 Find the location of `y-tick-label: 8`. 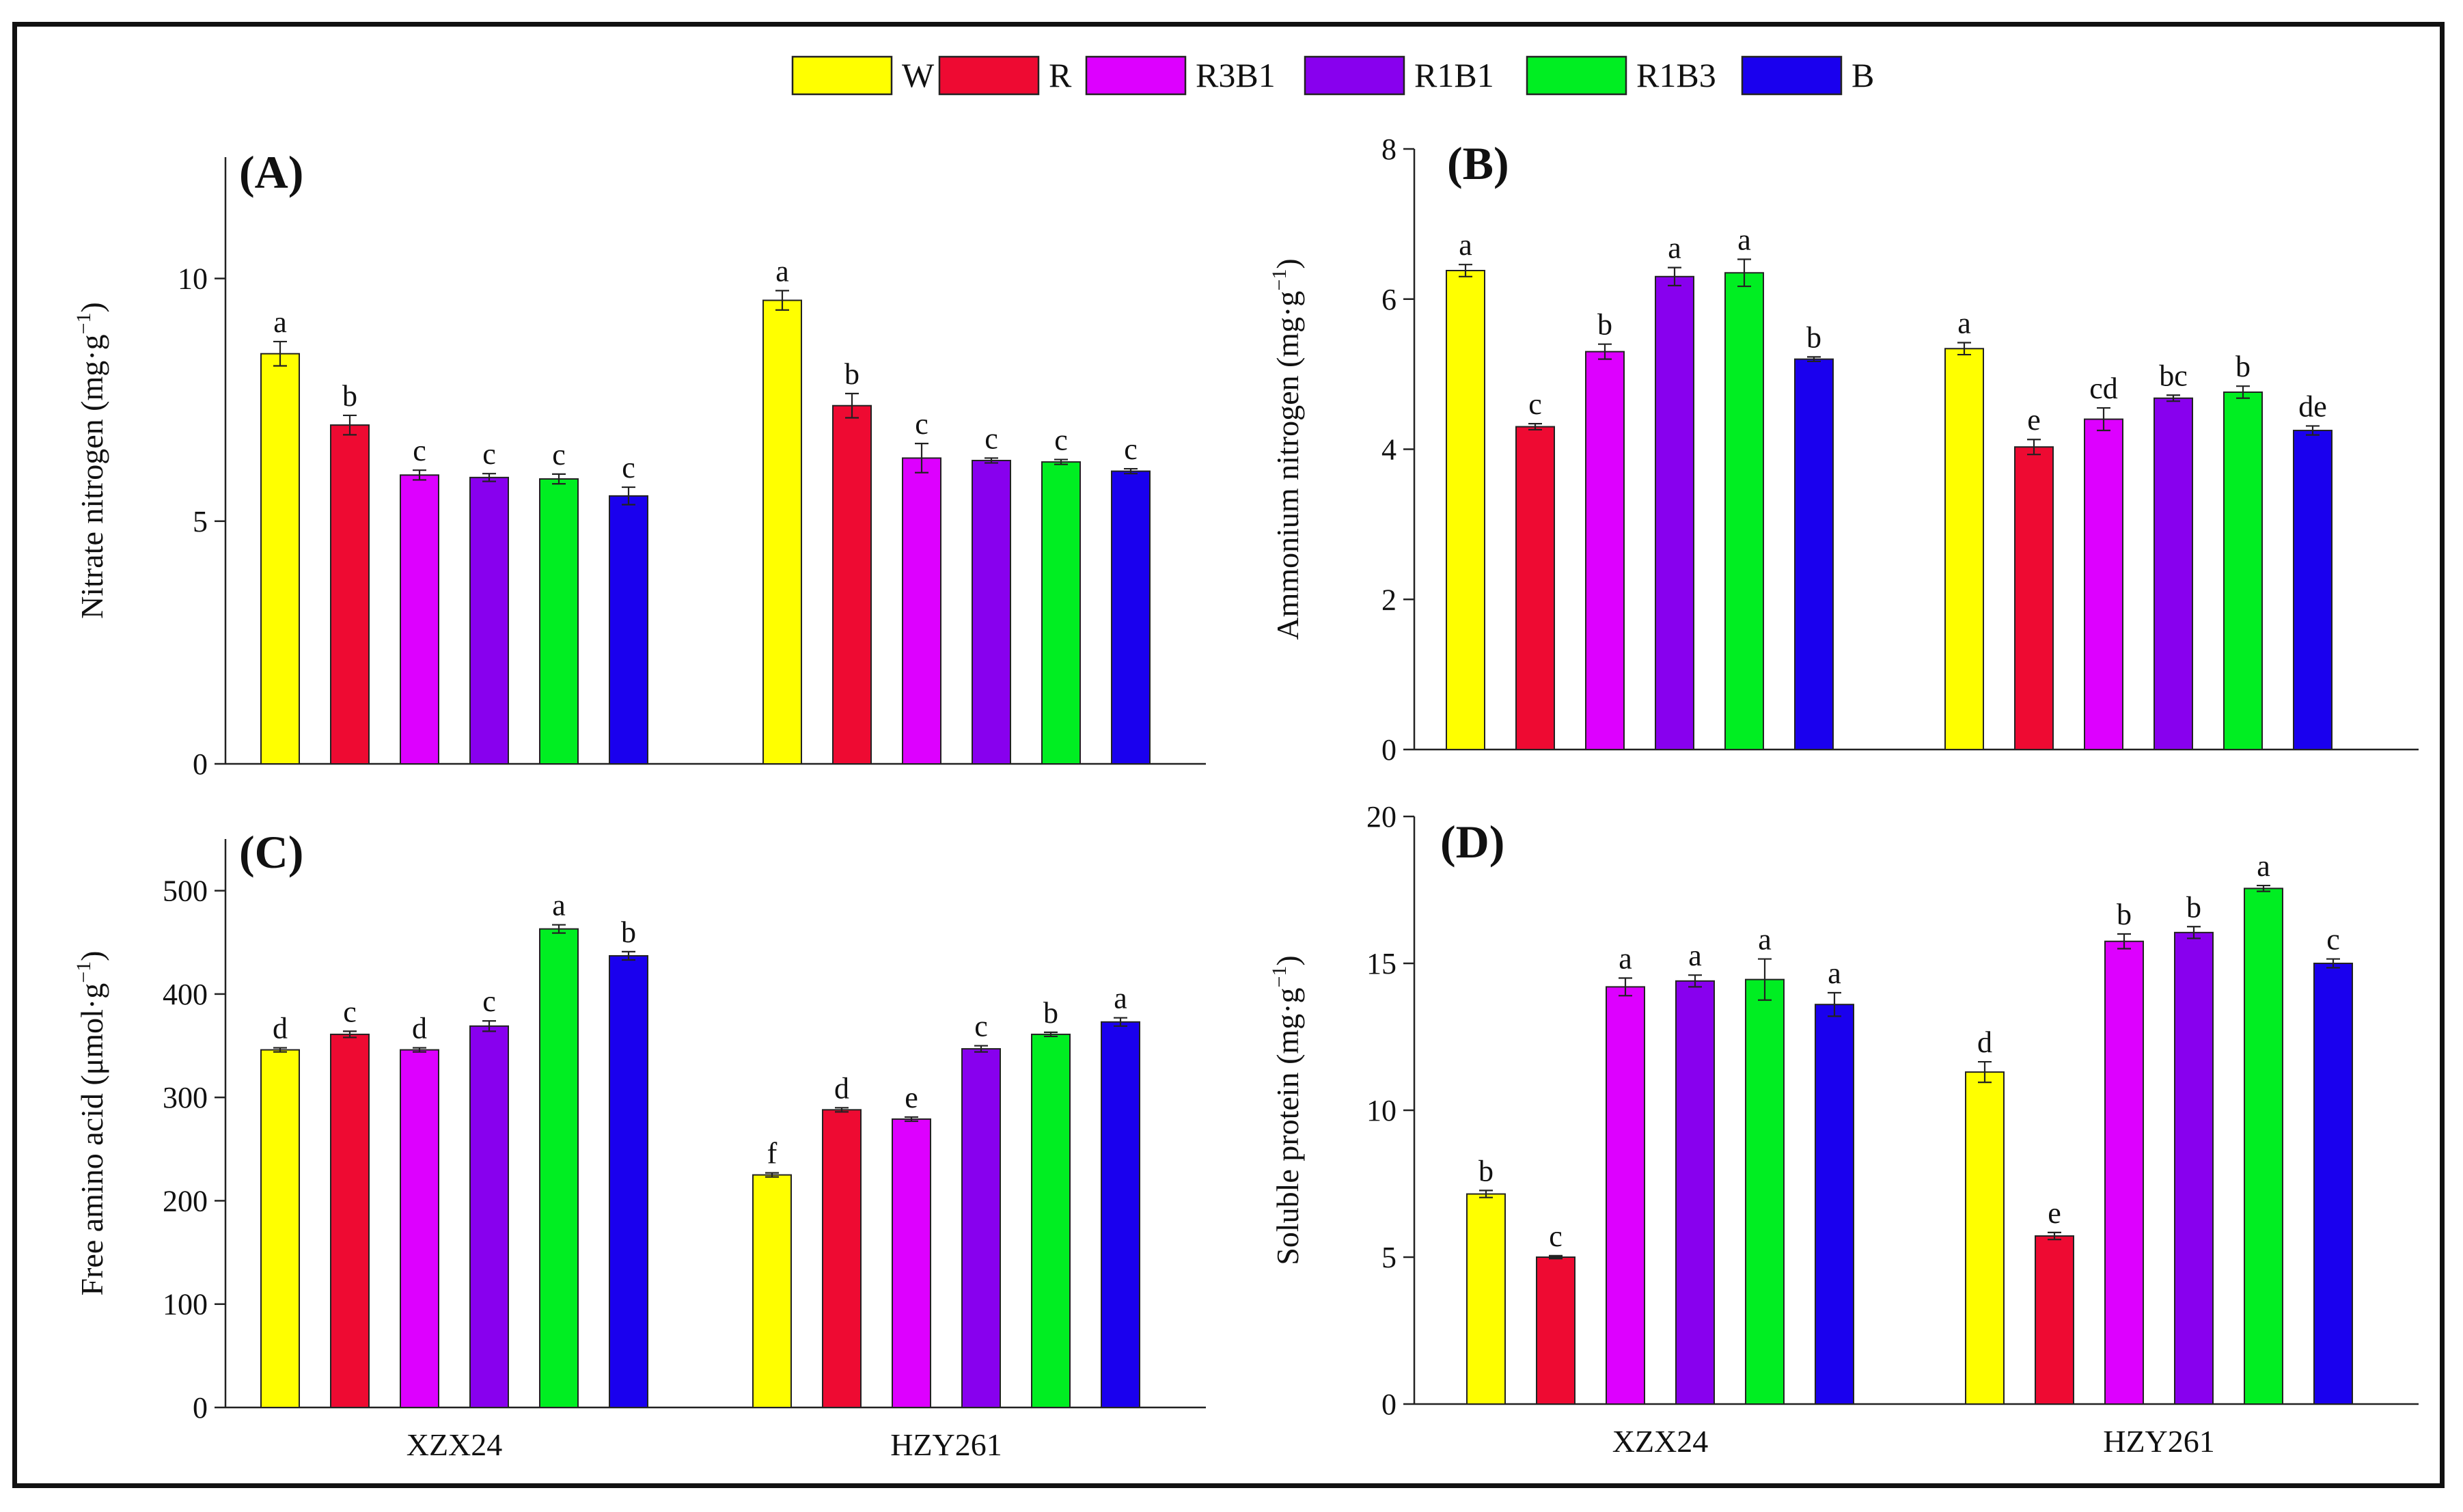

y-tick-label: 8 is located at coordinates (1389, 149).